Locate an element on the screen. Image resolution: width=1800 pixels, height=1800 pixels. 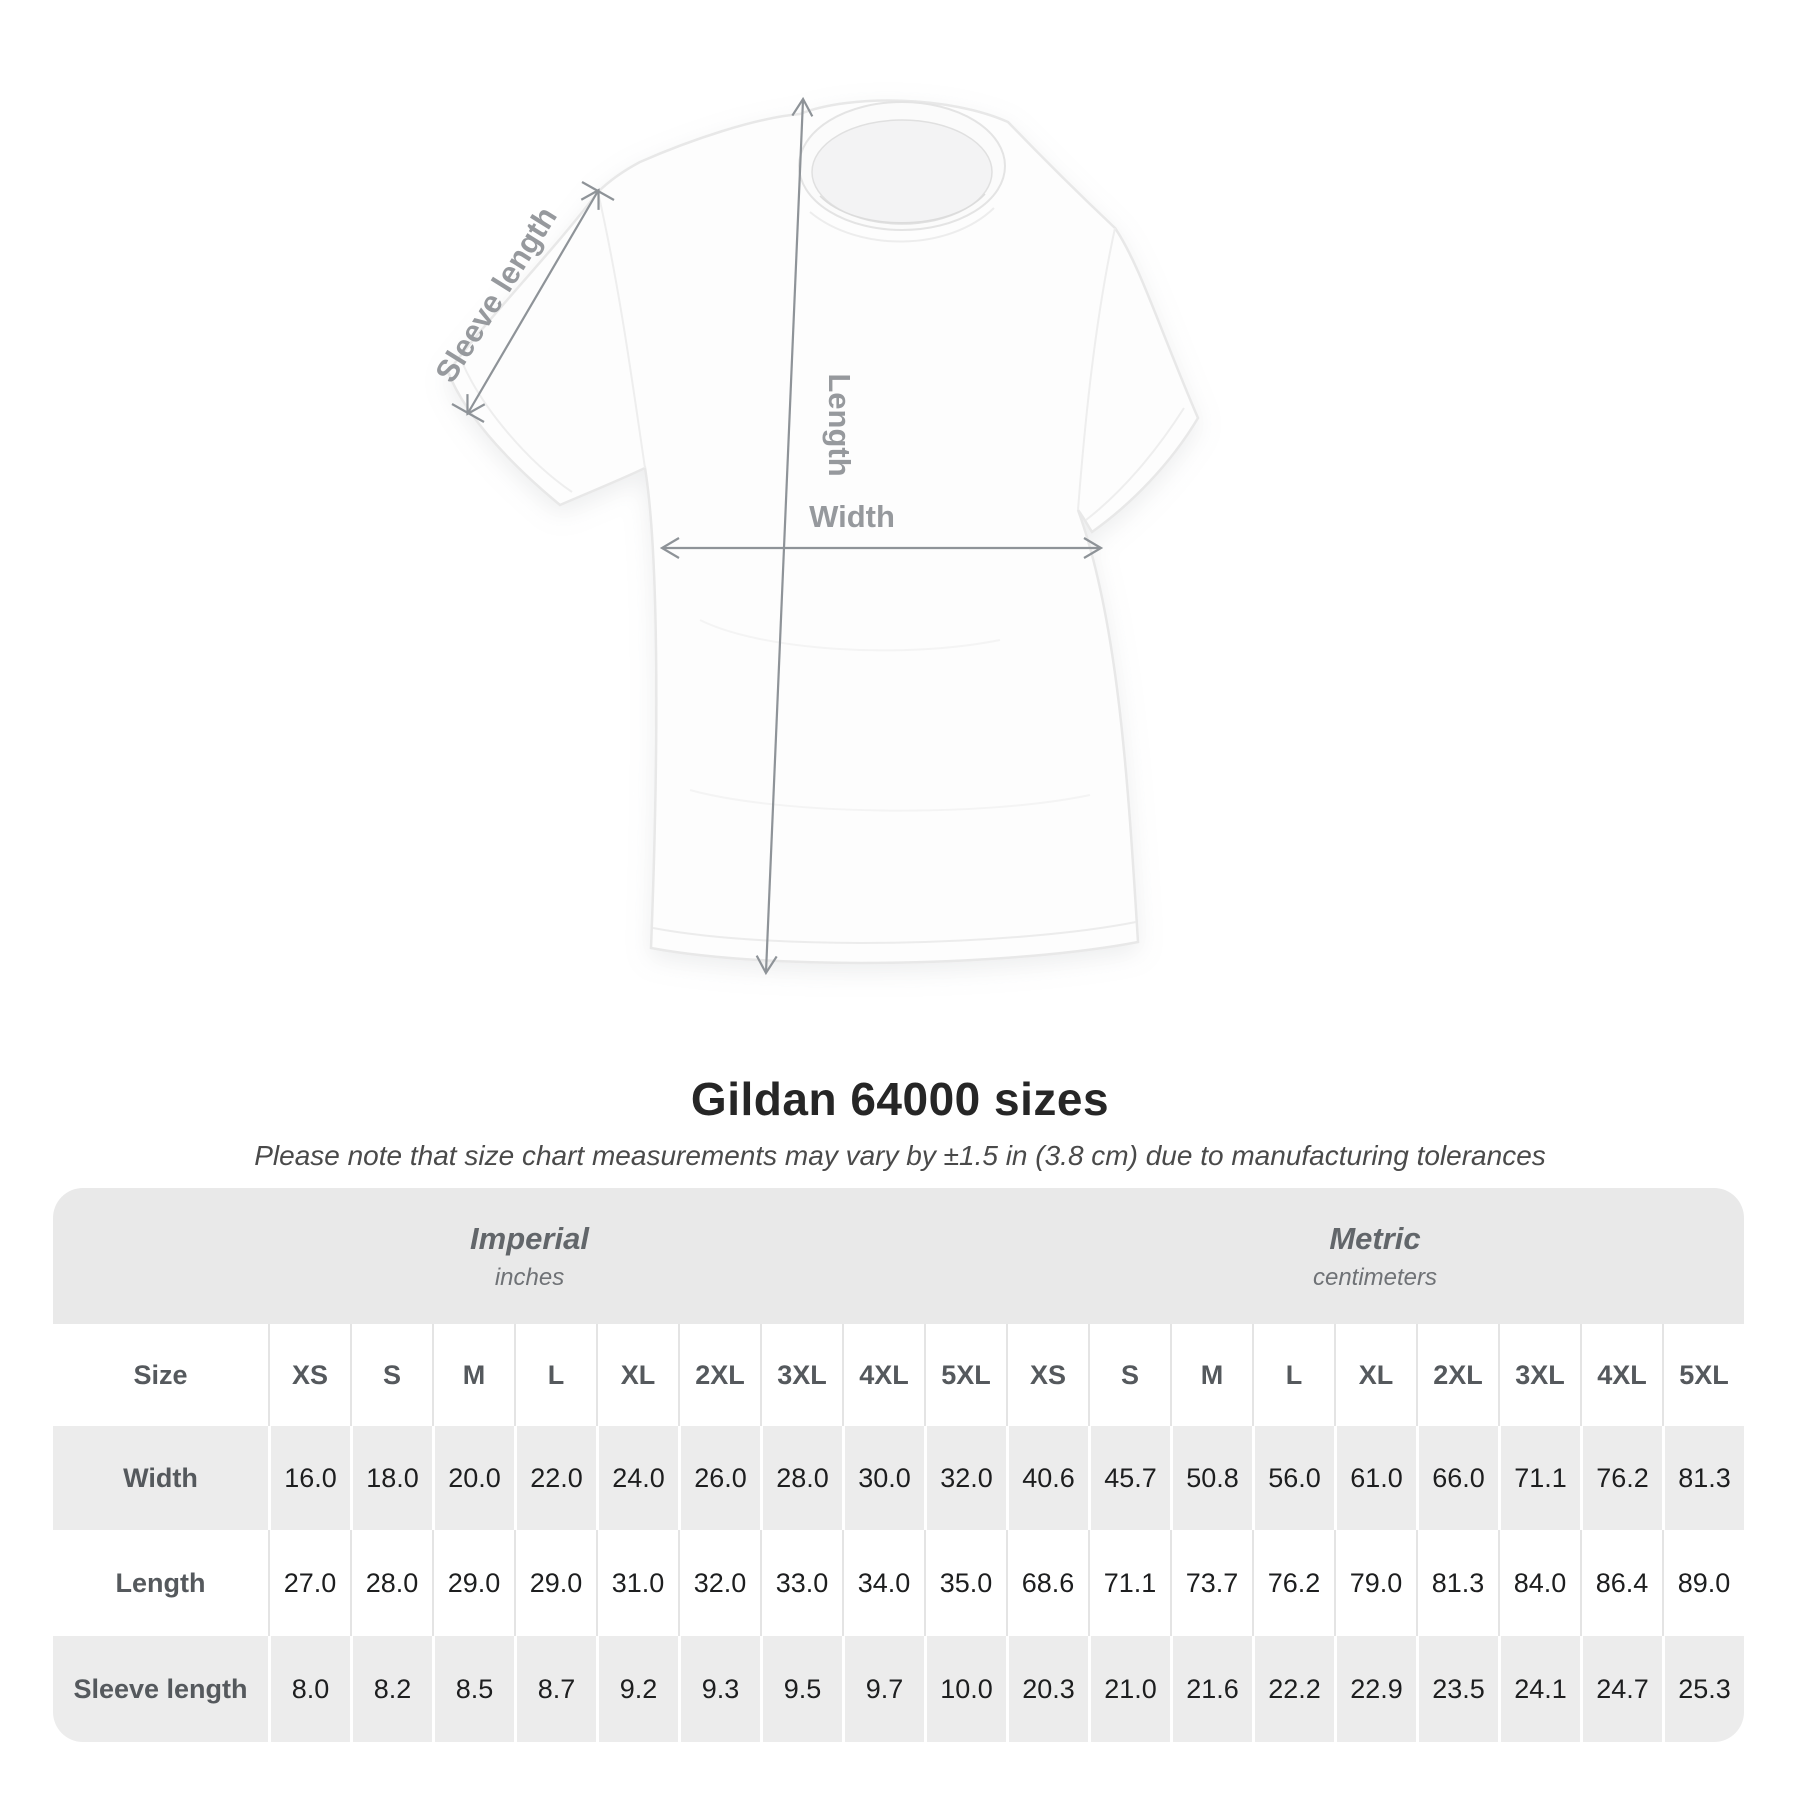
width-value: 18.0 is located at coordinates (391, 1478).